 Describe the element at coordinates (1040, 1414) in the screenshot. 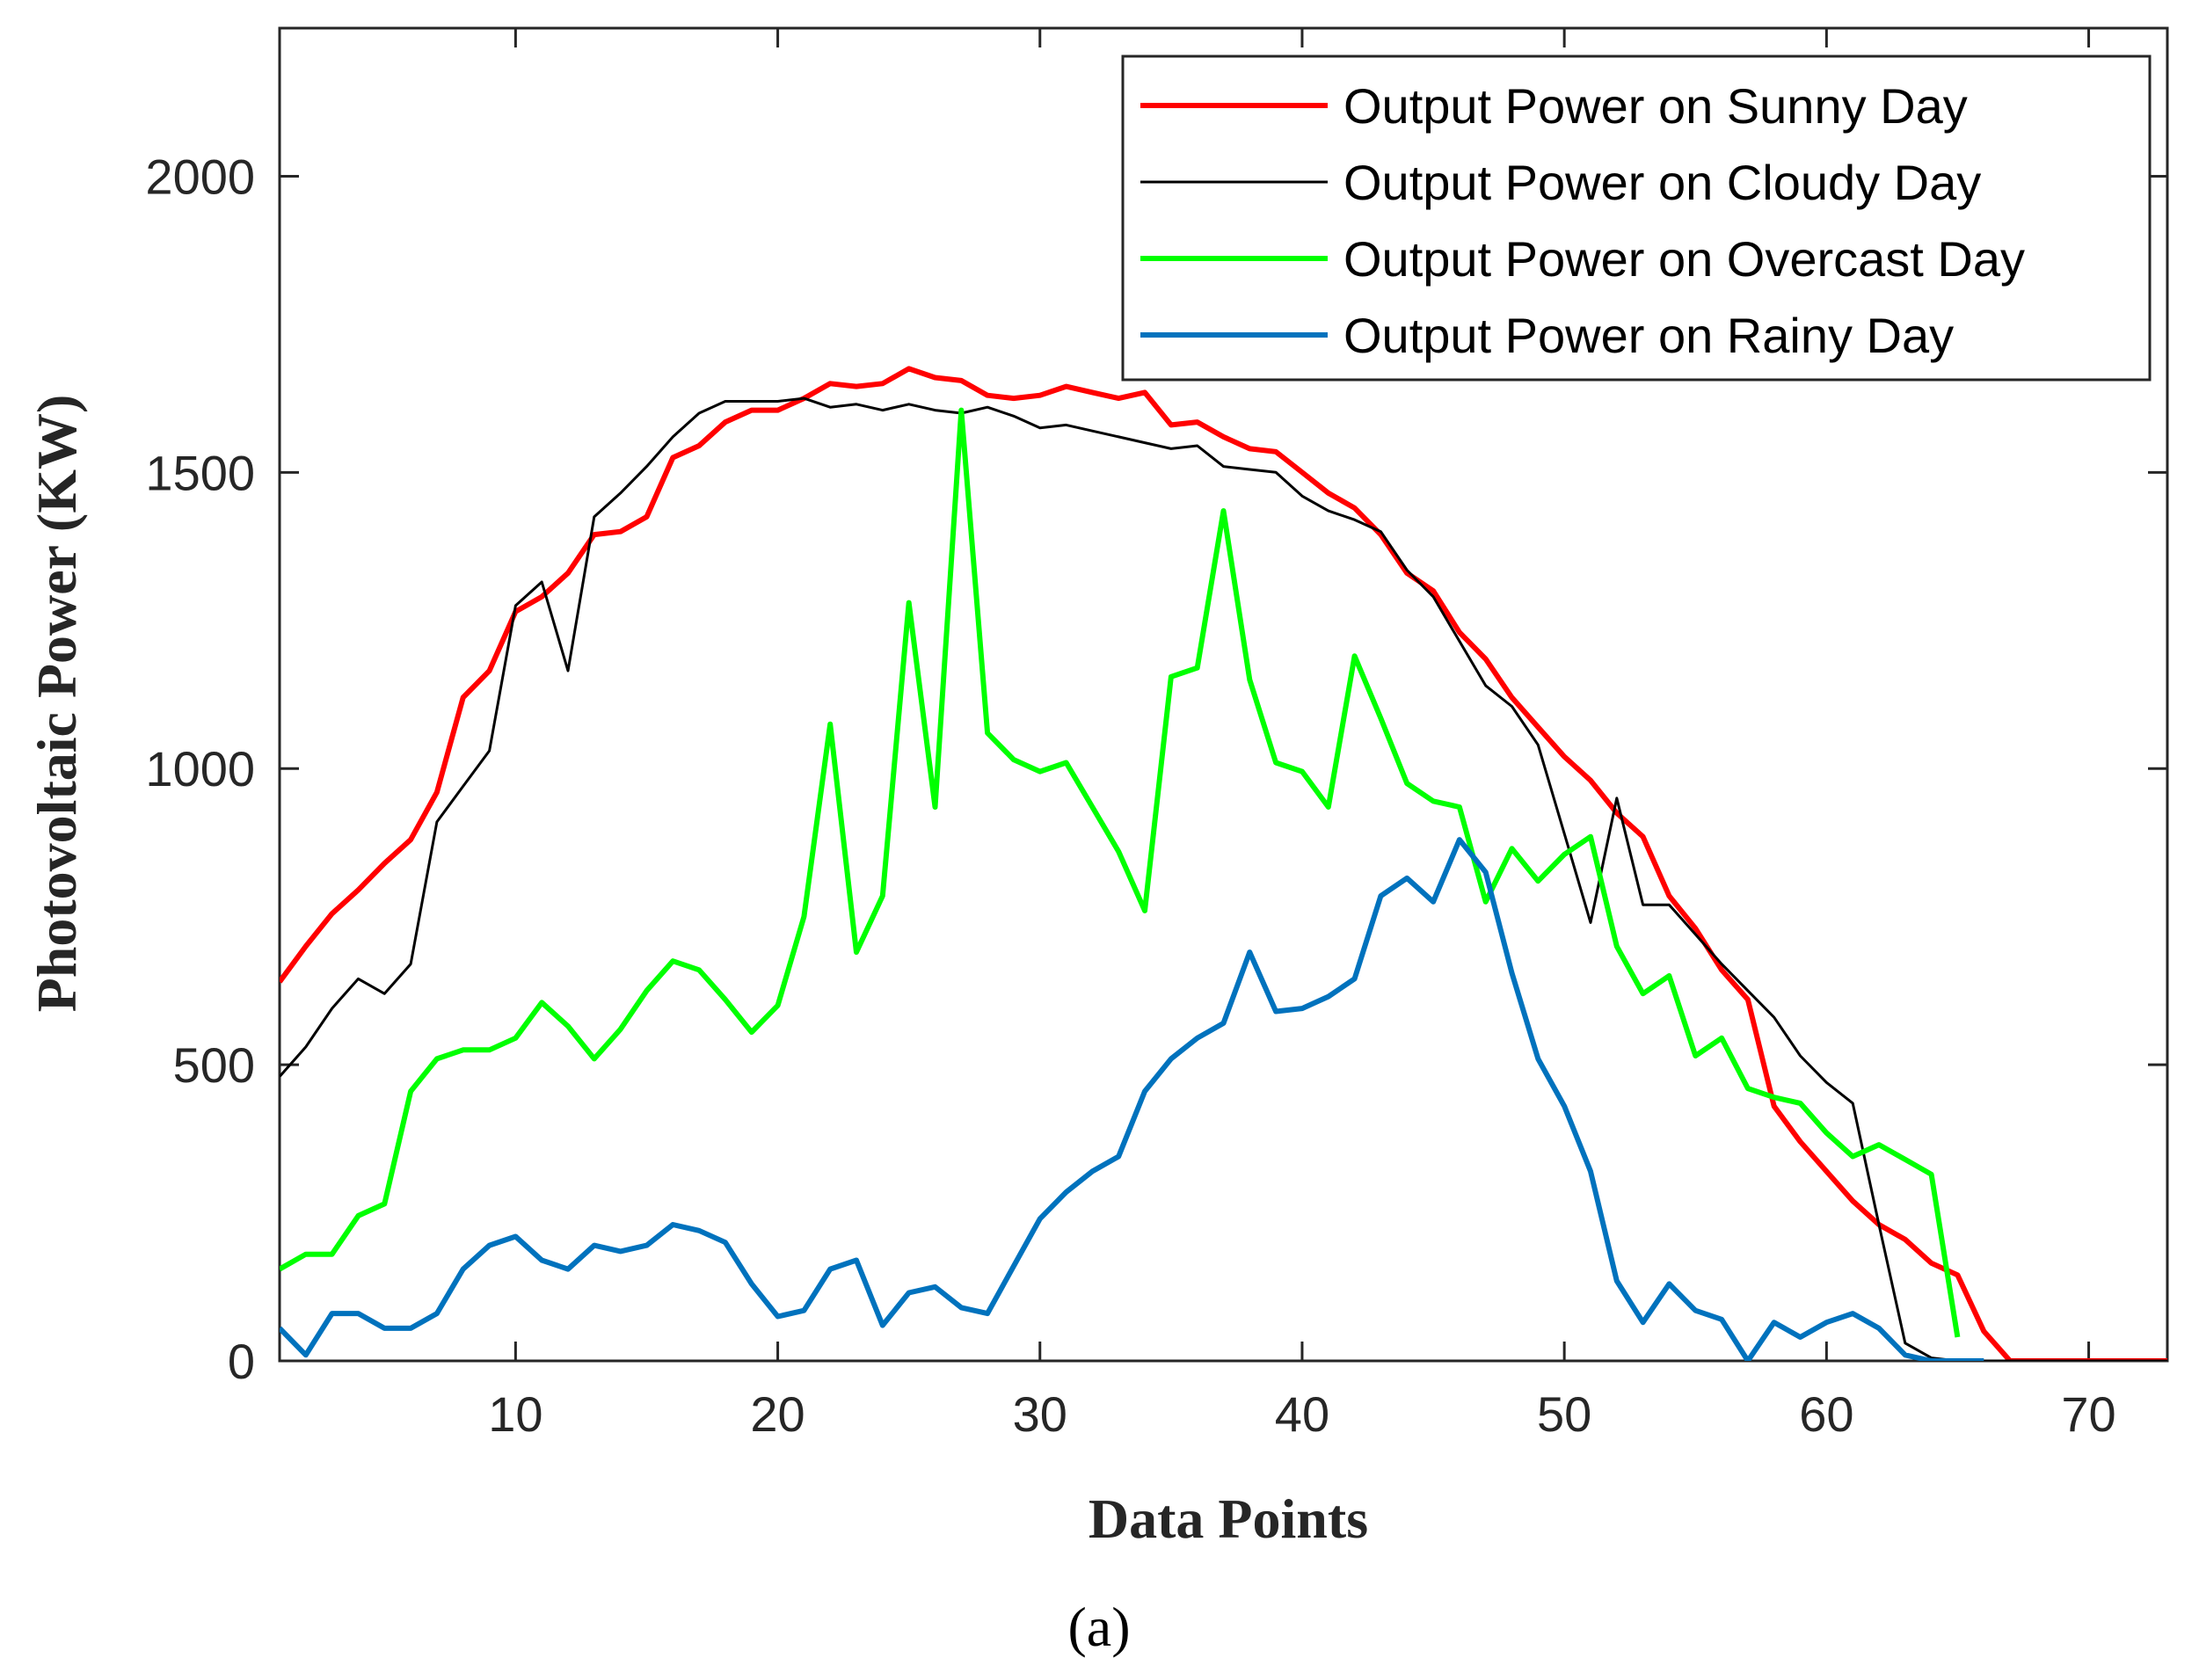

I see `x-tick-label: 30` at that location.